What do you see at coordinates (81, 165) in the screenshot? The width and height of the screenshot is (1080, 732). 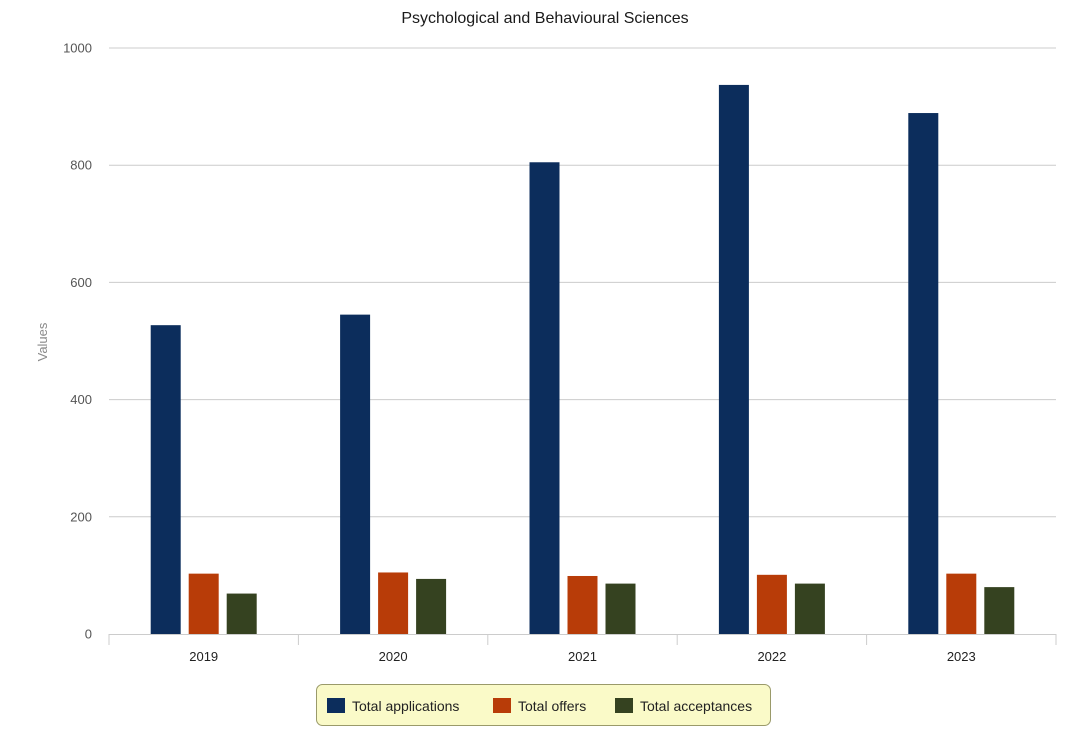 I see `y-tick-label: 800` at bounding box center [81, 165].